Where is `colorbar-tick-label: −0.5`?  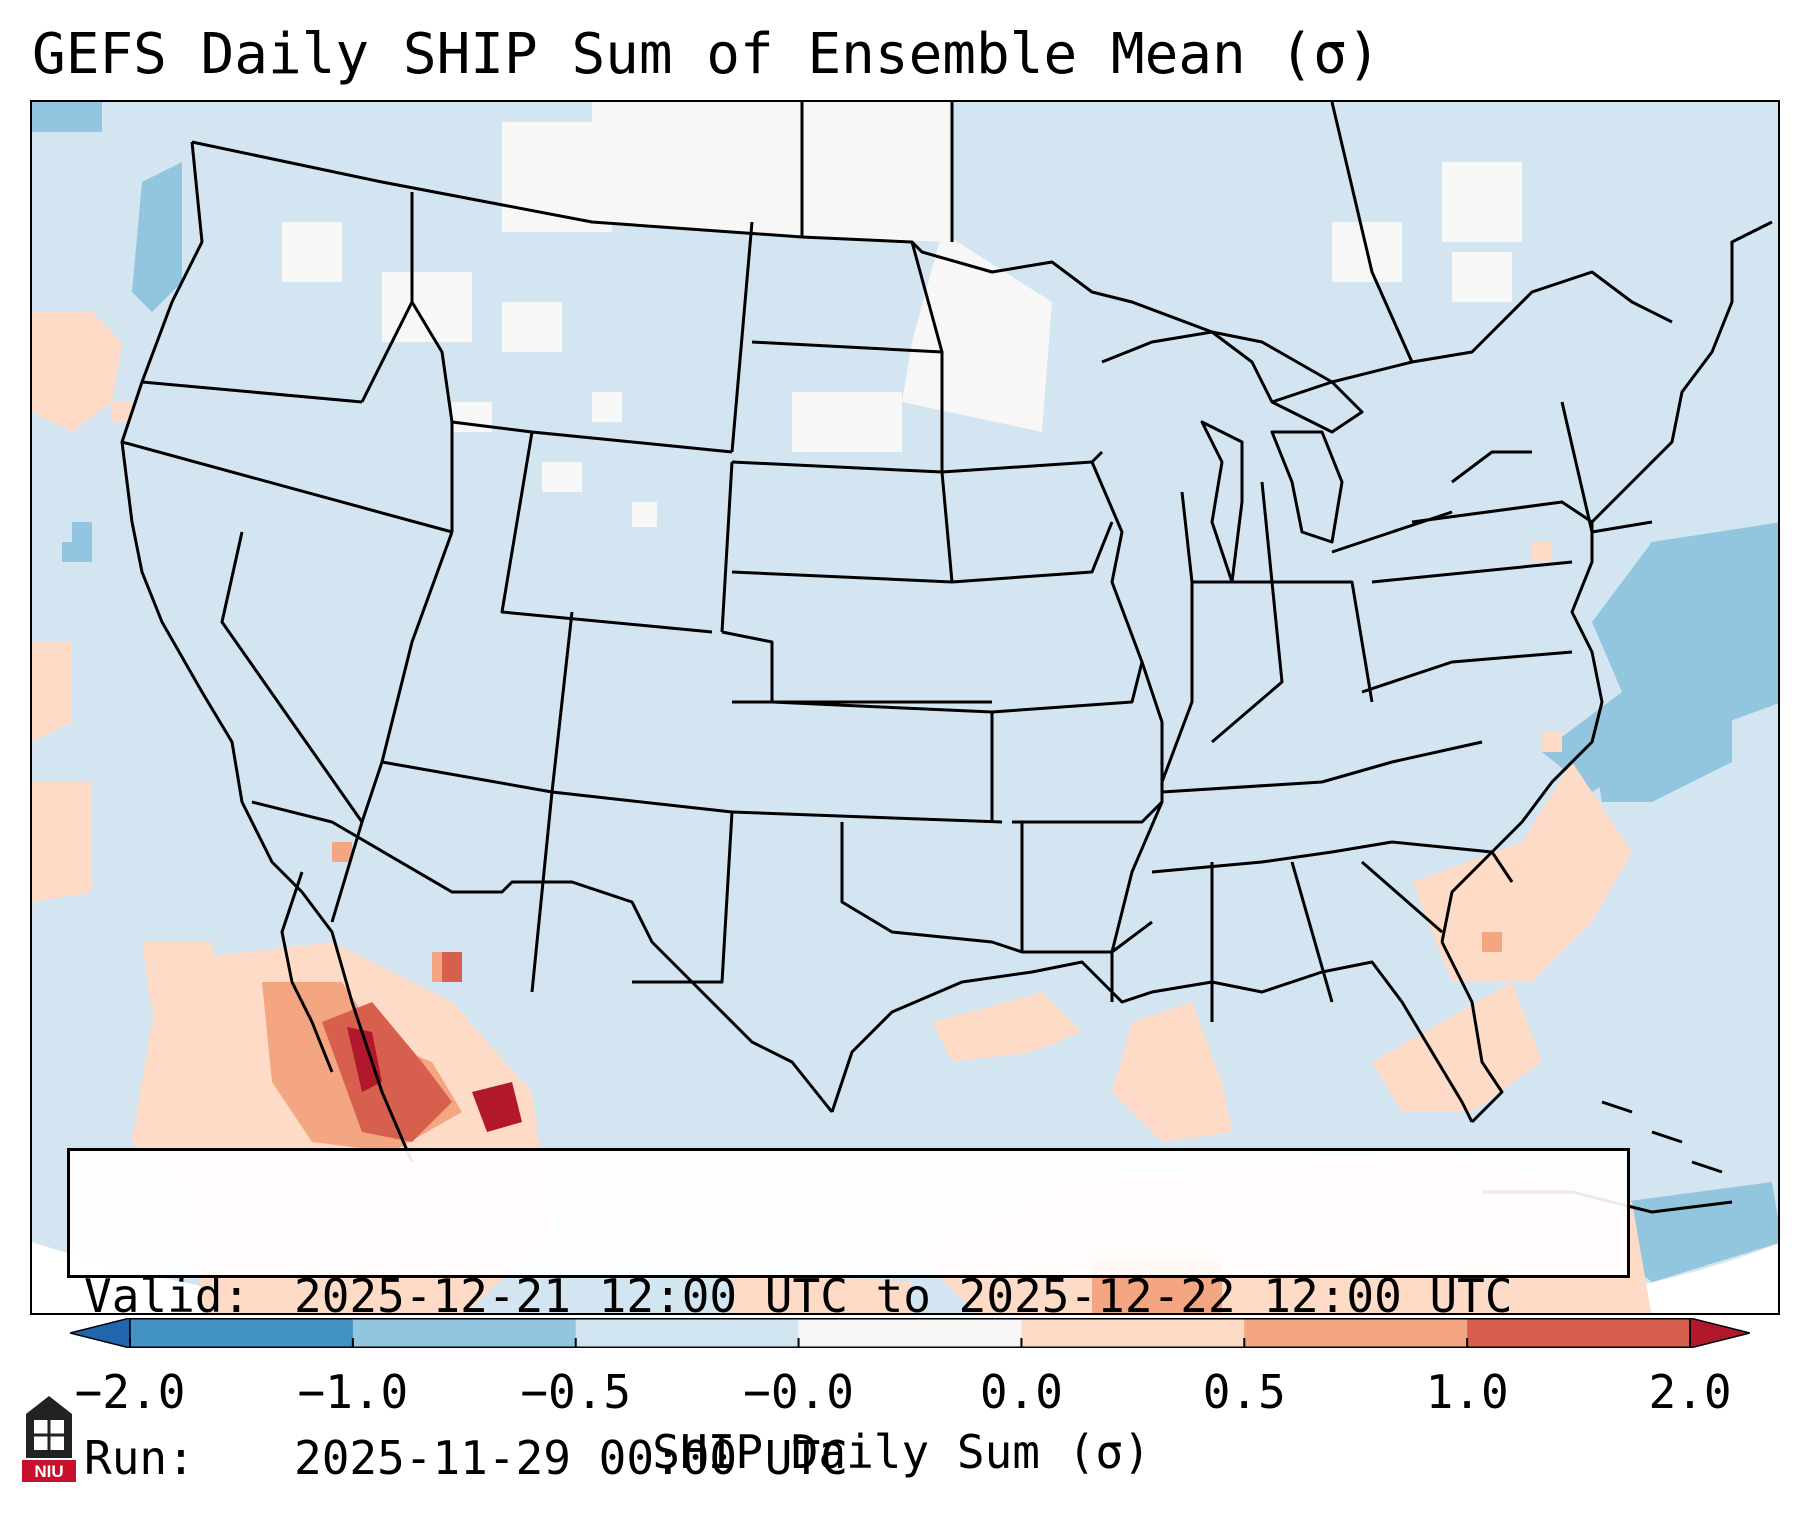 colorbar-tick-label: −0.5 is located at coordinates (576, 1392).